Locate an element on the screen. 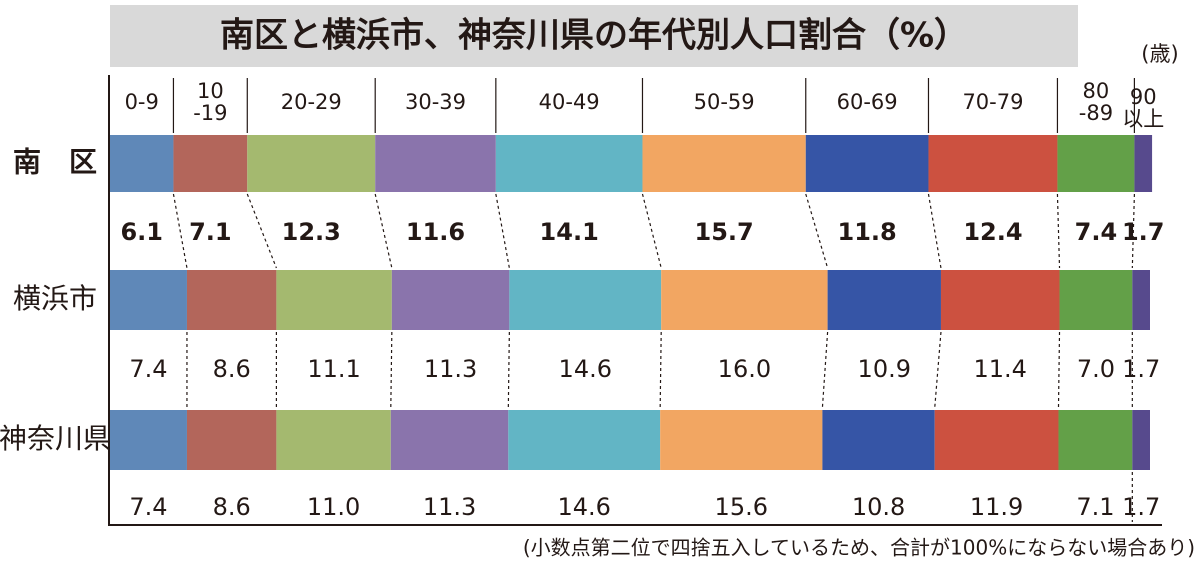 The height and width of the screenshot is (564, 1200). value-label: 10.9 is located at coordinates (884, 369).